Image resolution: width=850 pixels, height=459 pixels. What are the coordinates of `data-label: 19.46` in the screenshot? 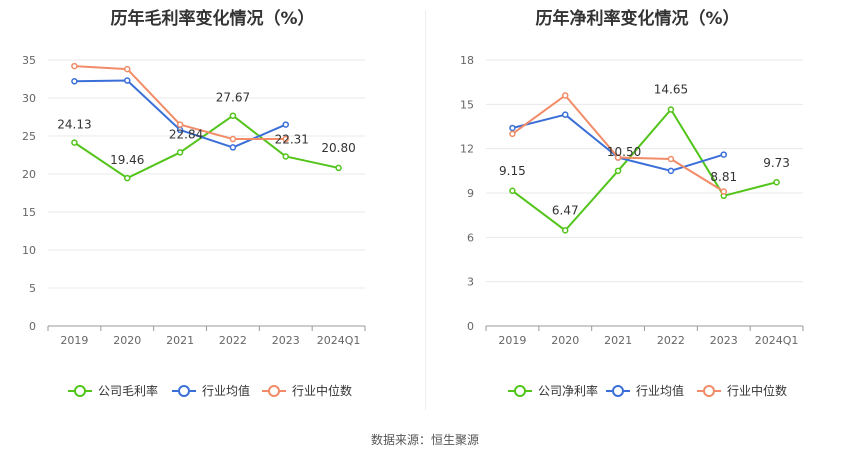 It's located at (127, 160).